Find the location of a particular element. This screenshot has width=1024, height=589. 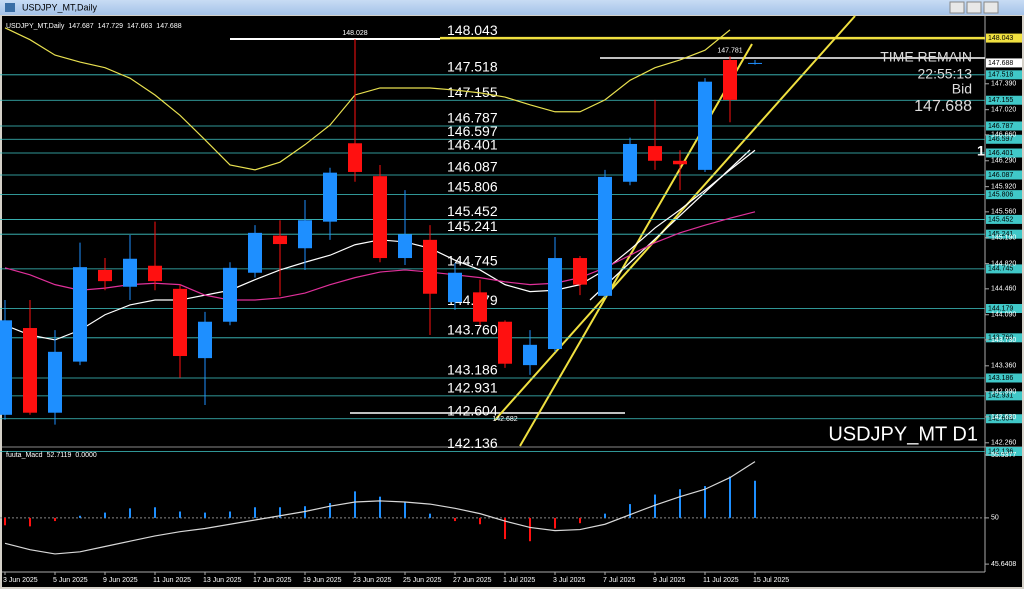

y-tick-label: 143.730 is located at coordinates (1003, 340).